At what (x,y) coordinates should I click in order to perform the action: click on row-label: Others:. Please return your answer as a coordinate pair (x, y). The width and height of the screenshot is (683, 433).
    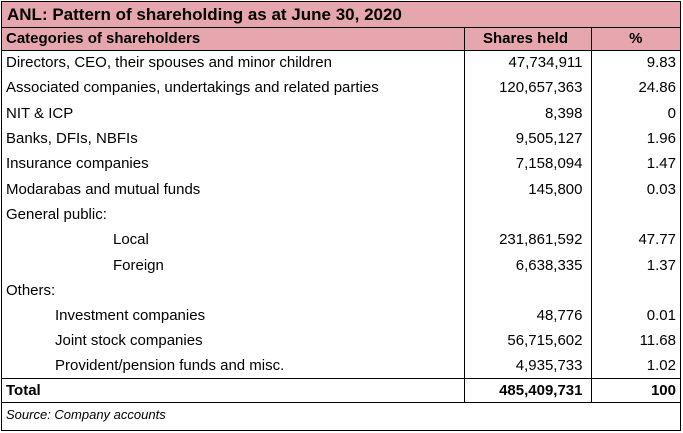
    Looking at the image, I should click on (31, 290).